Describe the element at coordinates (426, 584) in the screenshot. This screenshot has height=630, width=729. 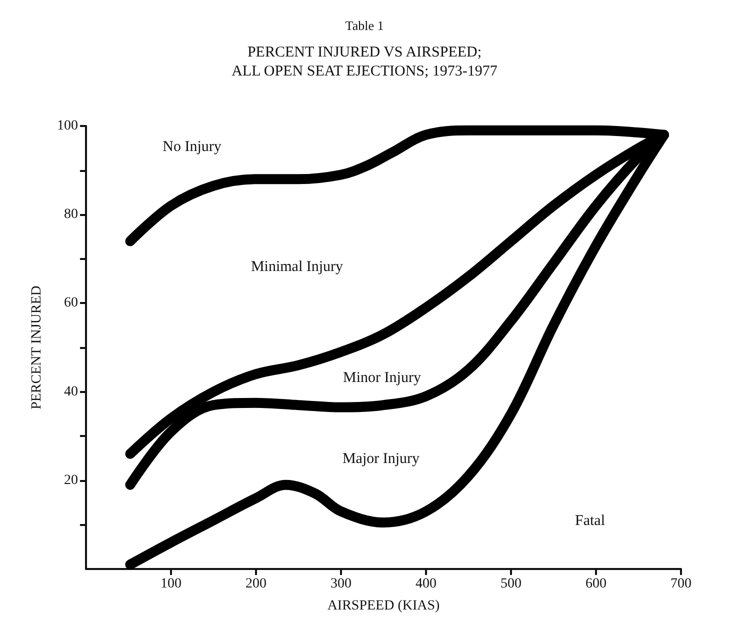
I see `x-tick-label: 400` at that location.